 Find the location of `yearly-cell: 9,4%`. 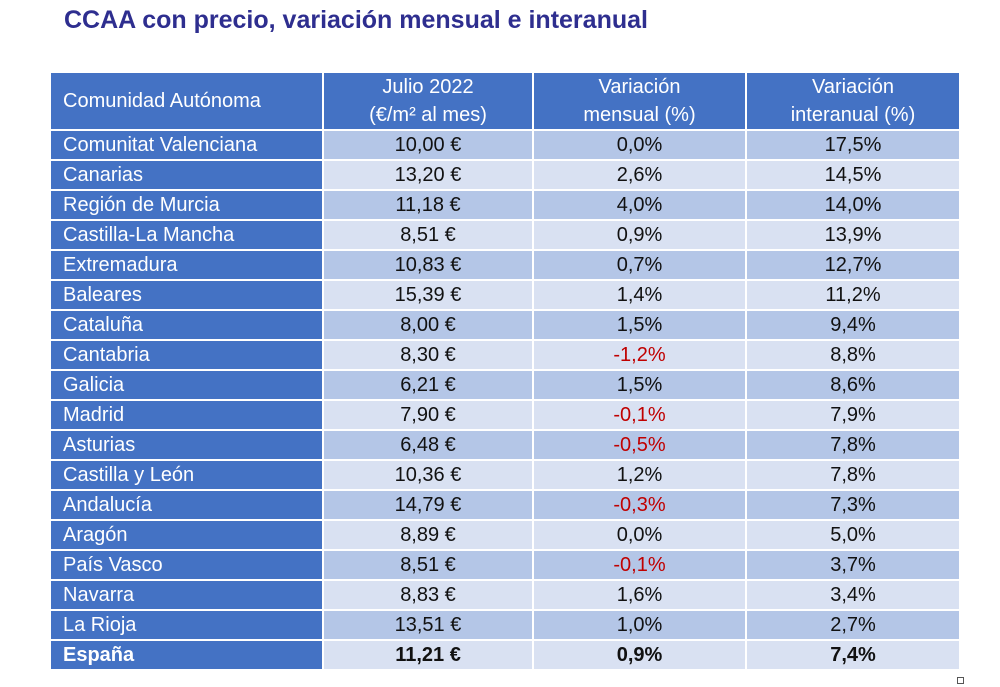

yearly-cell: 9,4% is located at coordinates (852, 325).